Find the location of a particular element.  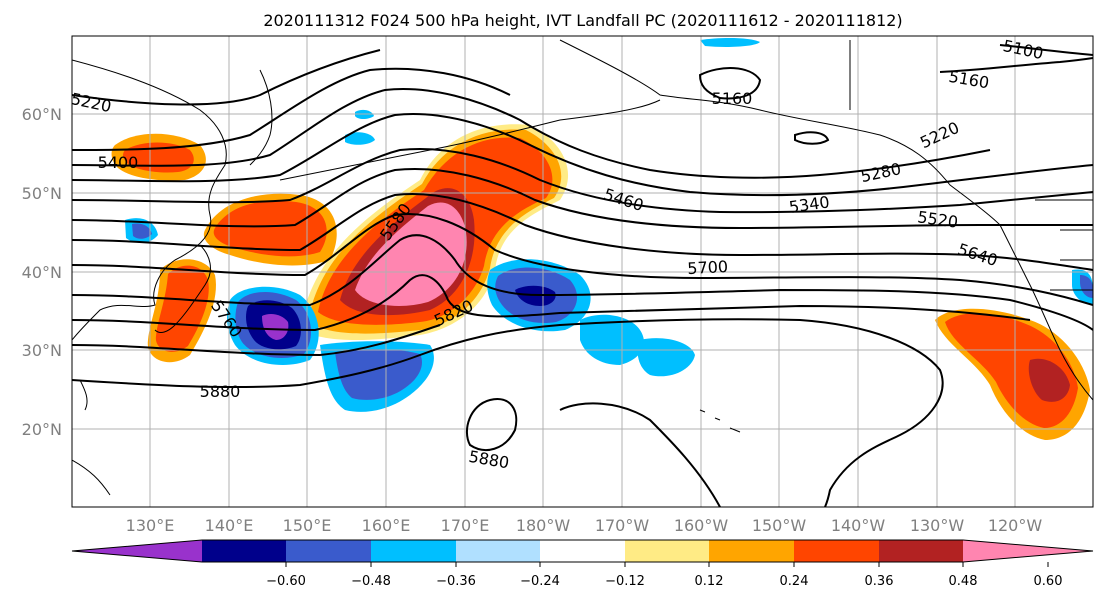

colorbar-tick-label: 0.36 is located at coordinates (879, 581).